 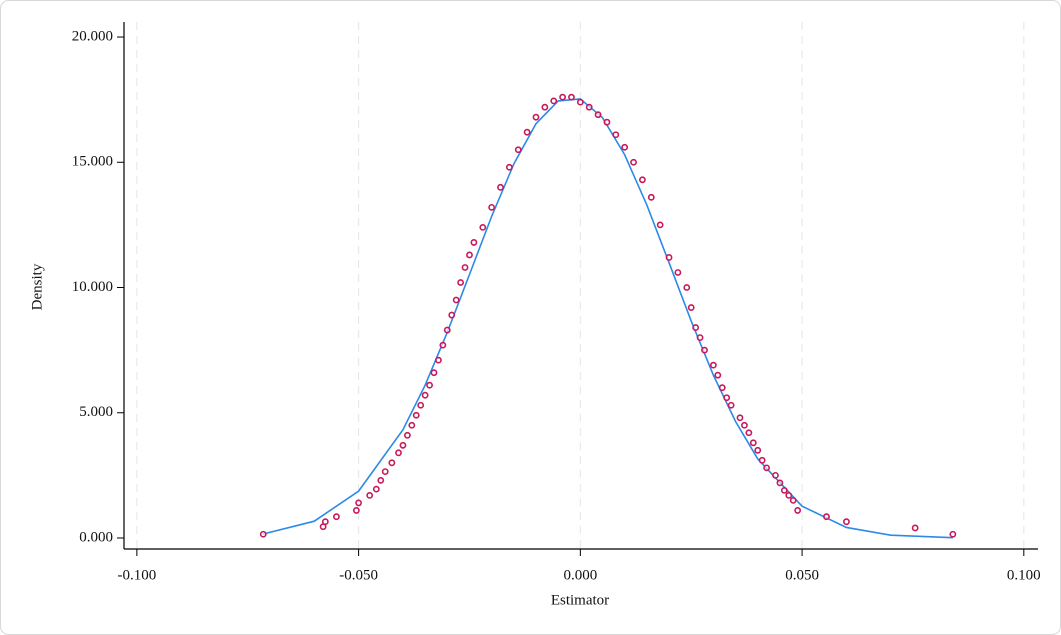 What do you see at coordinates (580, 600) in the screenshot?
I see `x-axis-label: Estimator` at bounding box center [580, 600].